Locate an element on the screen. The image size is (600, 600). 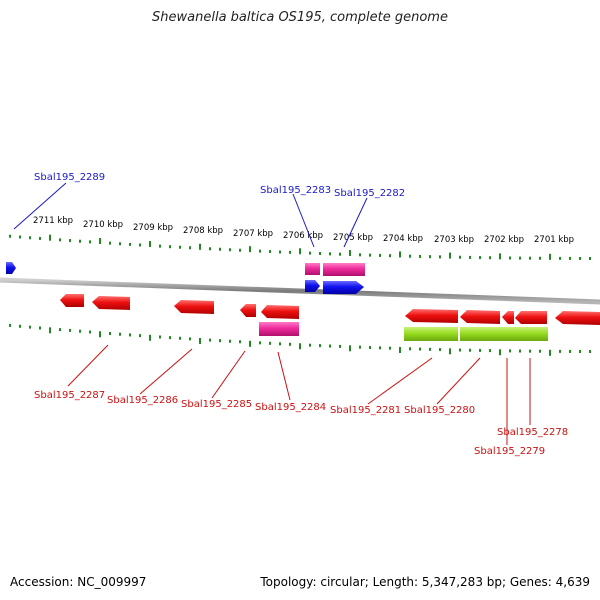
ruler-label-2707: 2707 kbp is located at coordinates (253, 234).